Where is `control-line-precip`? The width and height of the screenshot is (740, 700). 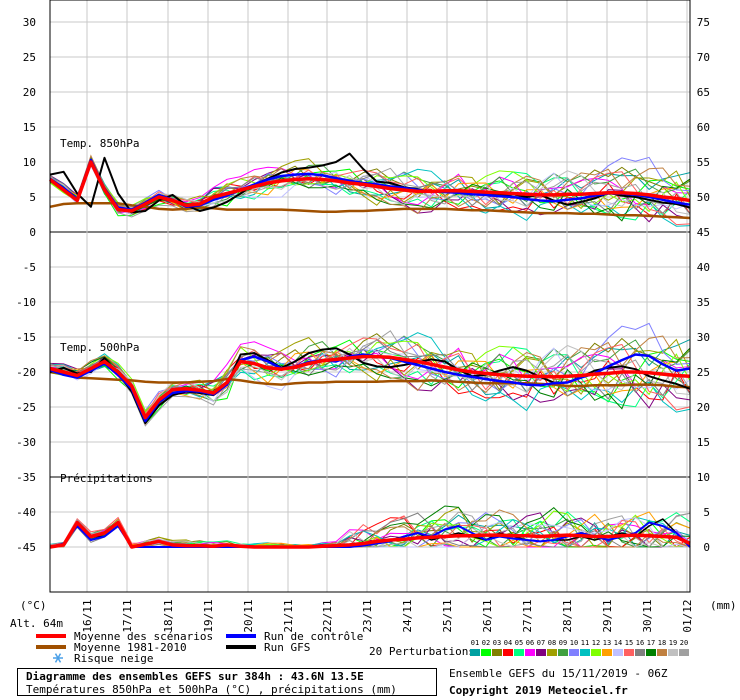 control-line-precip is located at coordinates (370, 534).